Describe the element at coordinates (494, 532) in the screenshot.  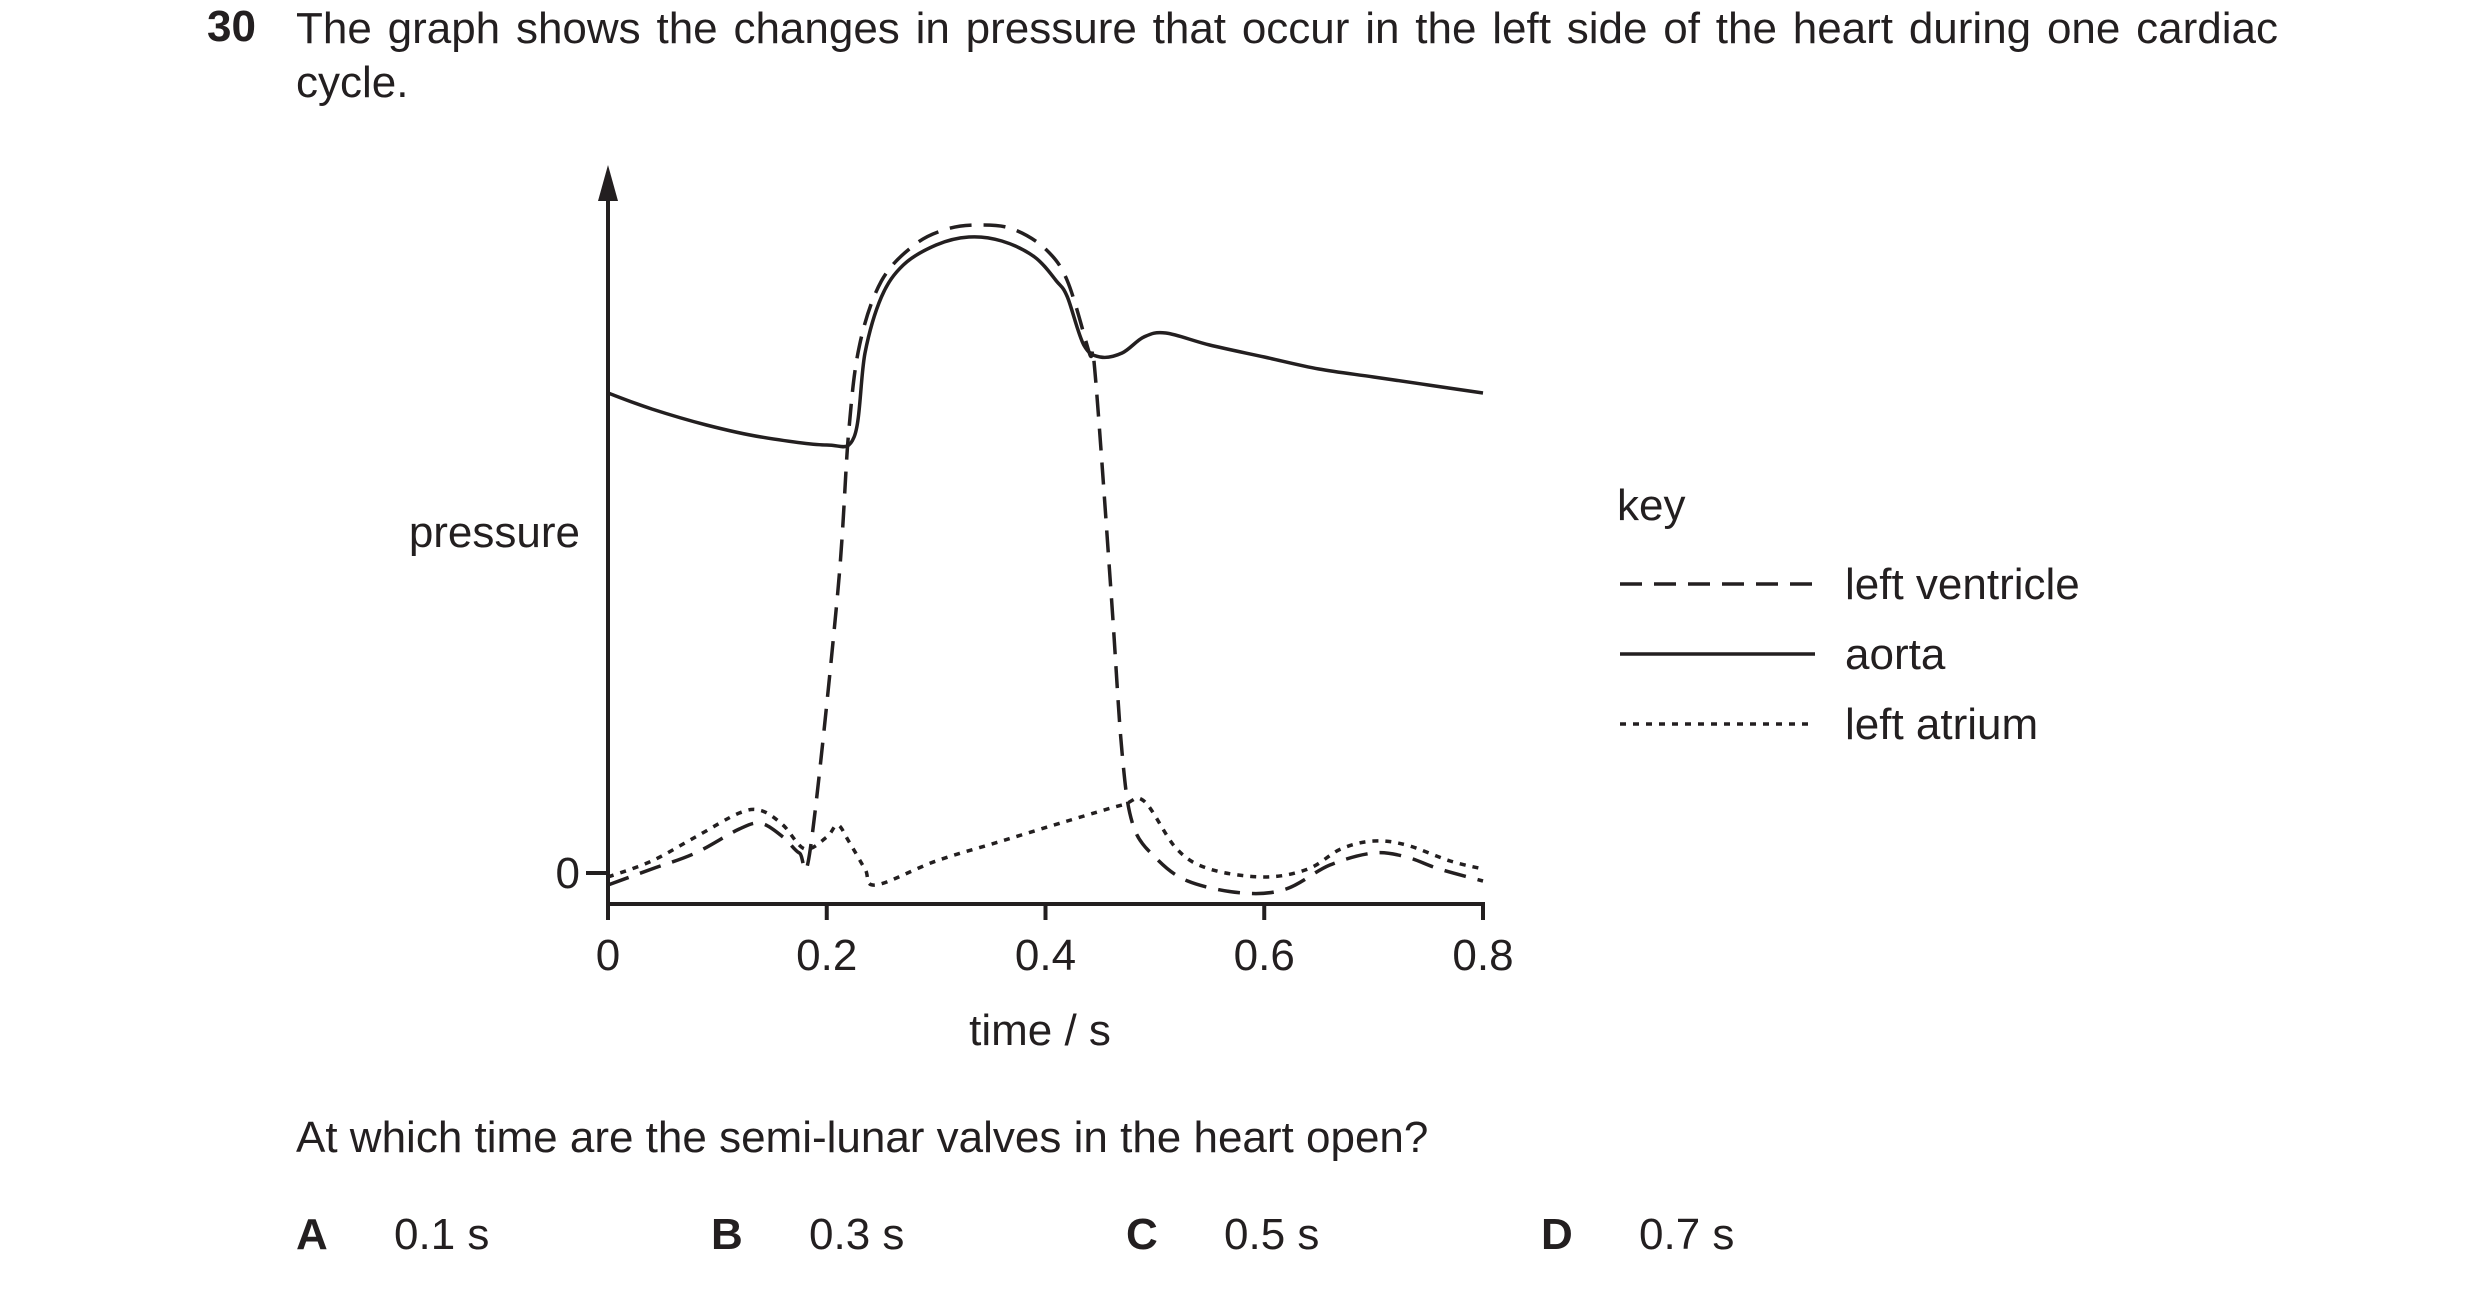
I see `y-axis-label: pressure` at that location.